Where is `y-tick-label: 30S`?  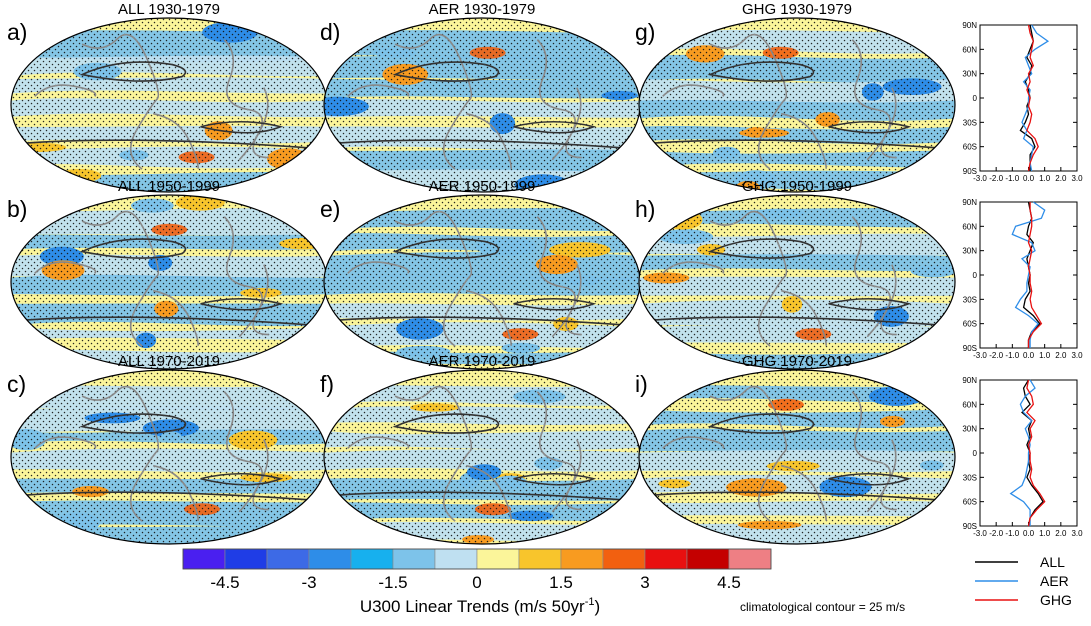 y-tick-label: 30S is located at coordinates (970, 122).